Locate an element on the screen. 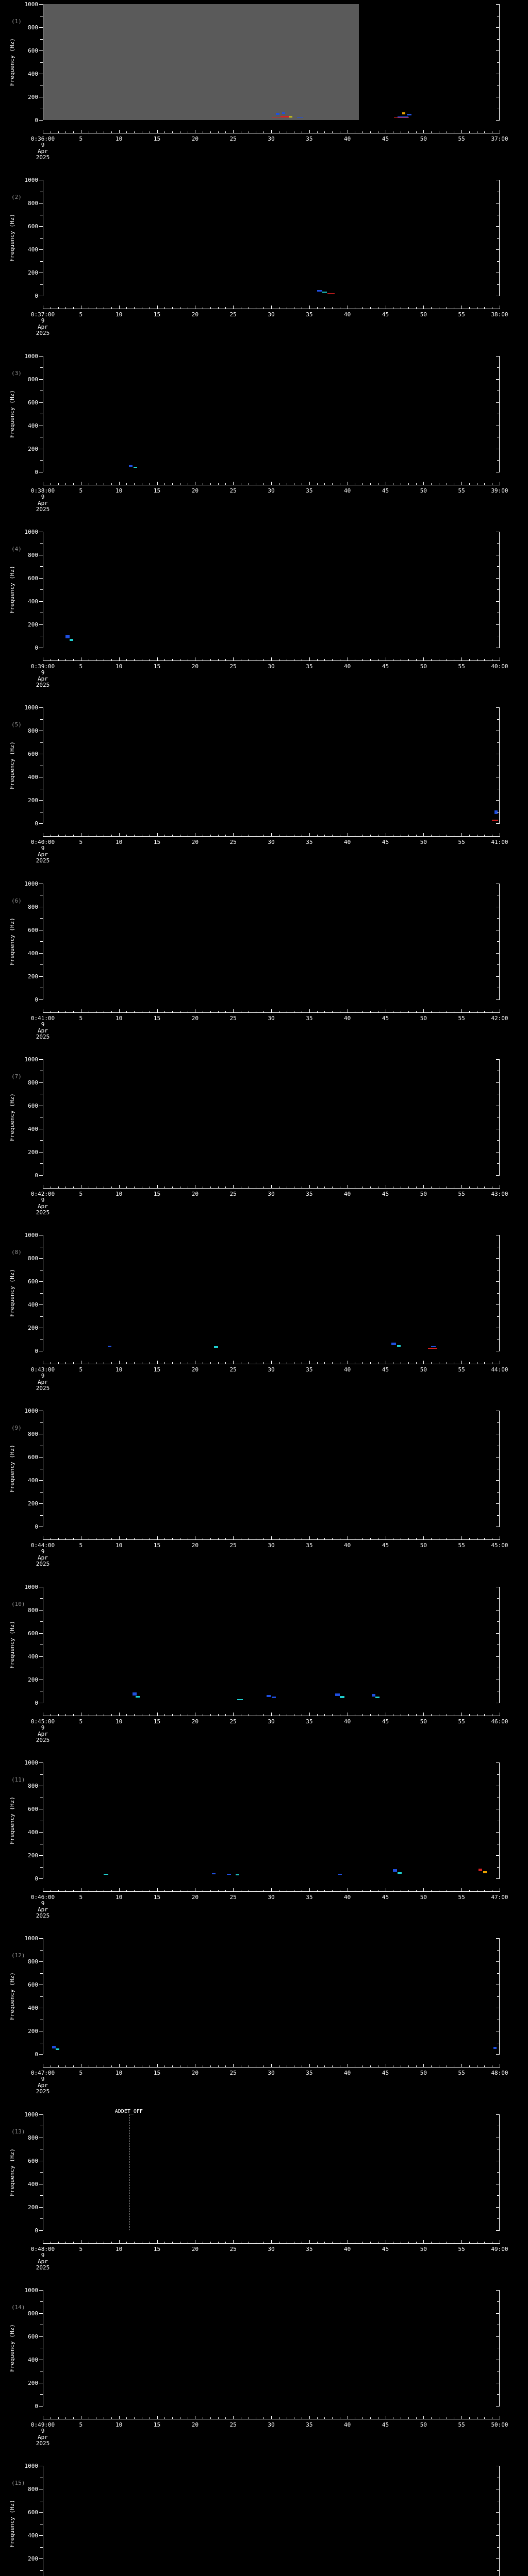  panel-number-label: (11) is located at coordinates (18, 1779).